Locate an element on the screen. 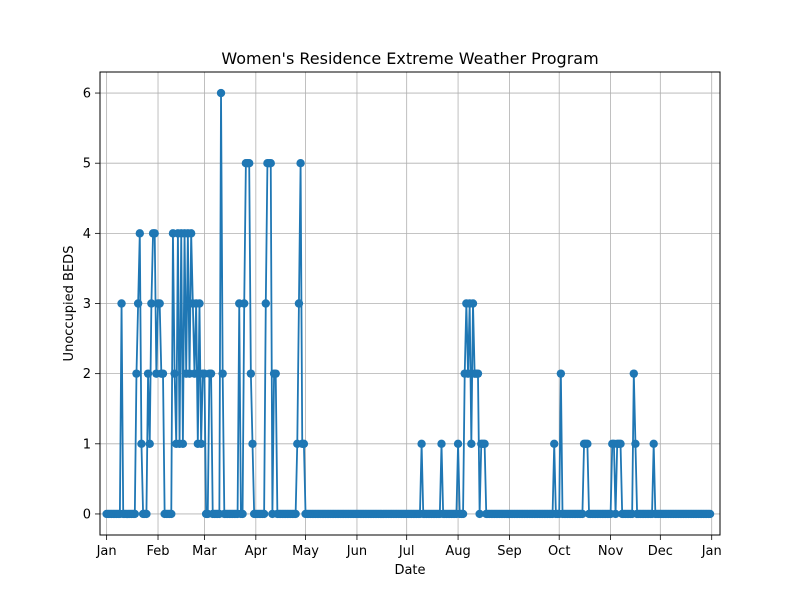  x-tick-label: Jul is located at coordinates (406, 551).